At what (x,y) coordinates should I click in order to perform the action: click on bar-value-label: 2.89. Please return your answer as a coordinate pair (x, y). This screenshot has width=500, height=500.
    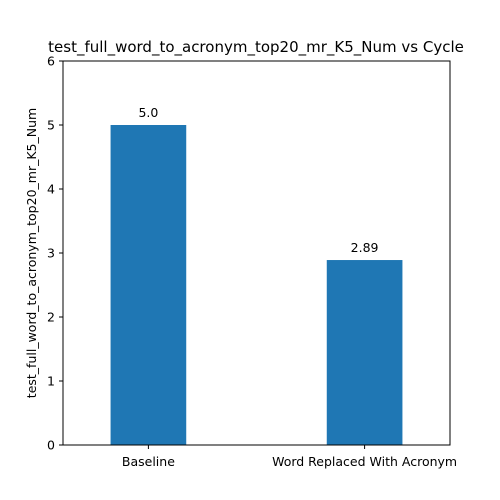
    Looking at the image, I should click on (365, 247).